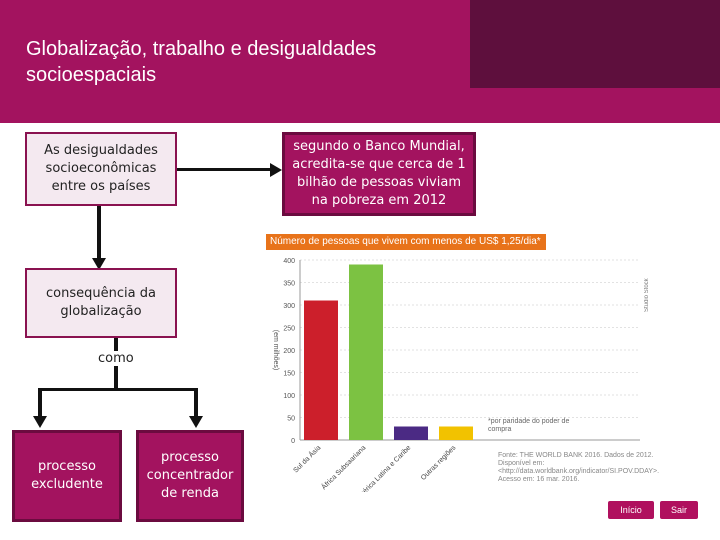 This screenshot has height=540, width=720. I want to click on box-desigualdades-line-1: As desigualdades, so click(101, 150).